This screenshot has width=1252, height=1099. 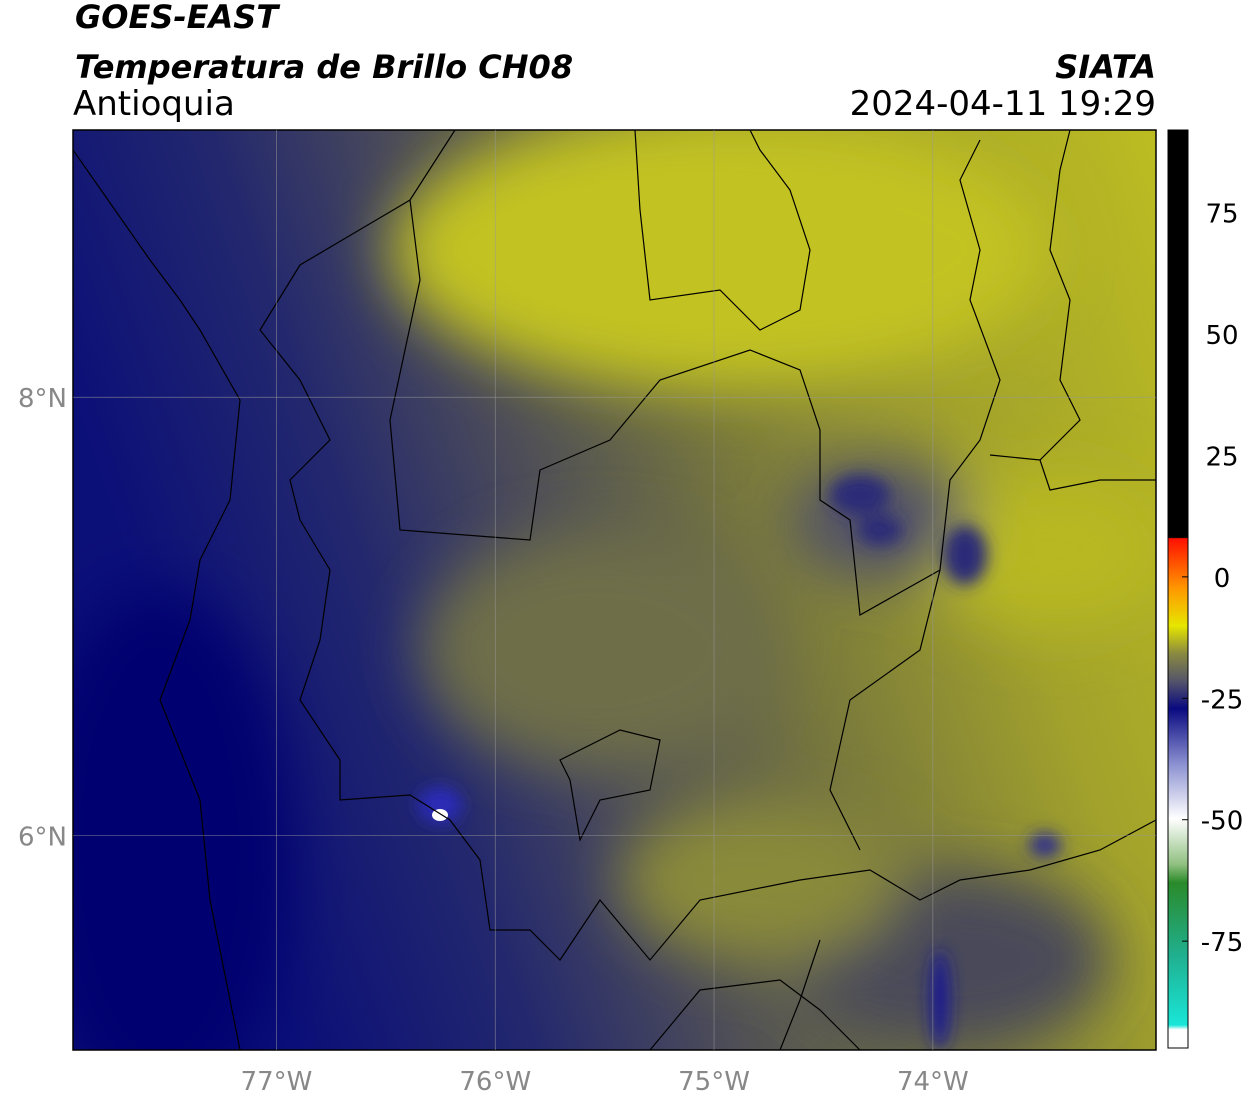 What do you see at coordinates (1178, 589) in the screenshot?
I see `colorbar` at bounding box center [1178, 589].